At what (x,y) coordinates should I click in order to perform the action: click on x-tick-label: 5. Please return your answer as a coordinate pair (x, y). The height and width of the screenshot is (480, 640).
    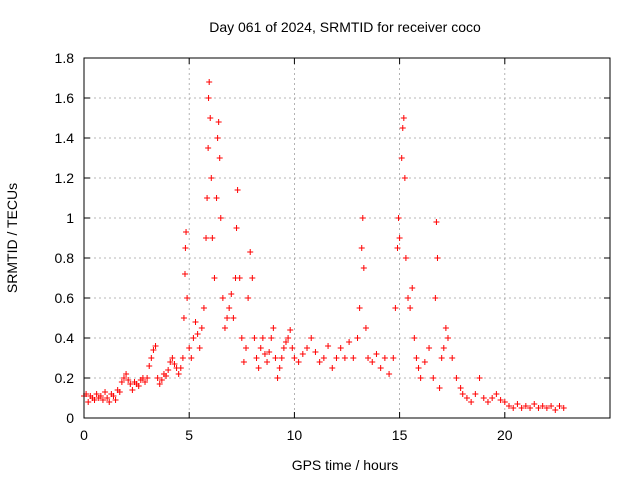
    Looking at the image, I should click on (189, 435).